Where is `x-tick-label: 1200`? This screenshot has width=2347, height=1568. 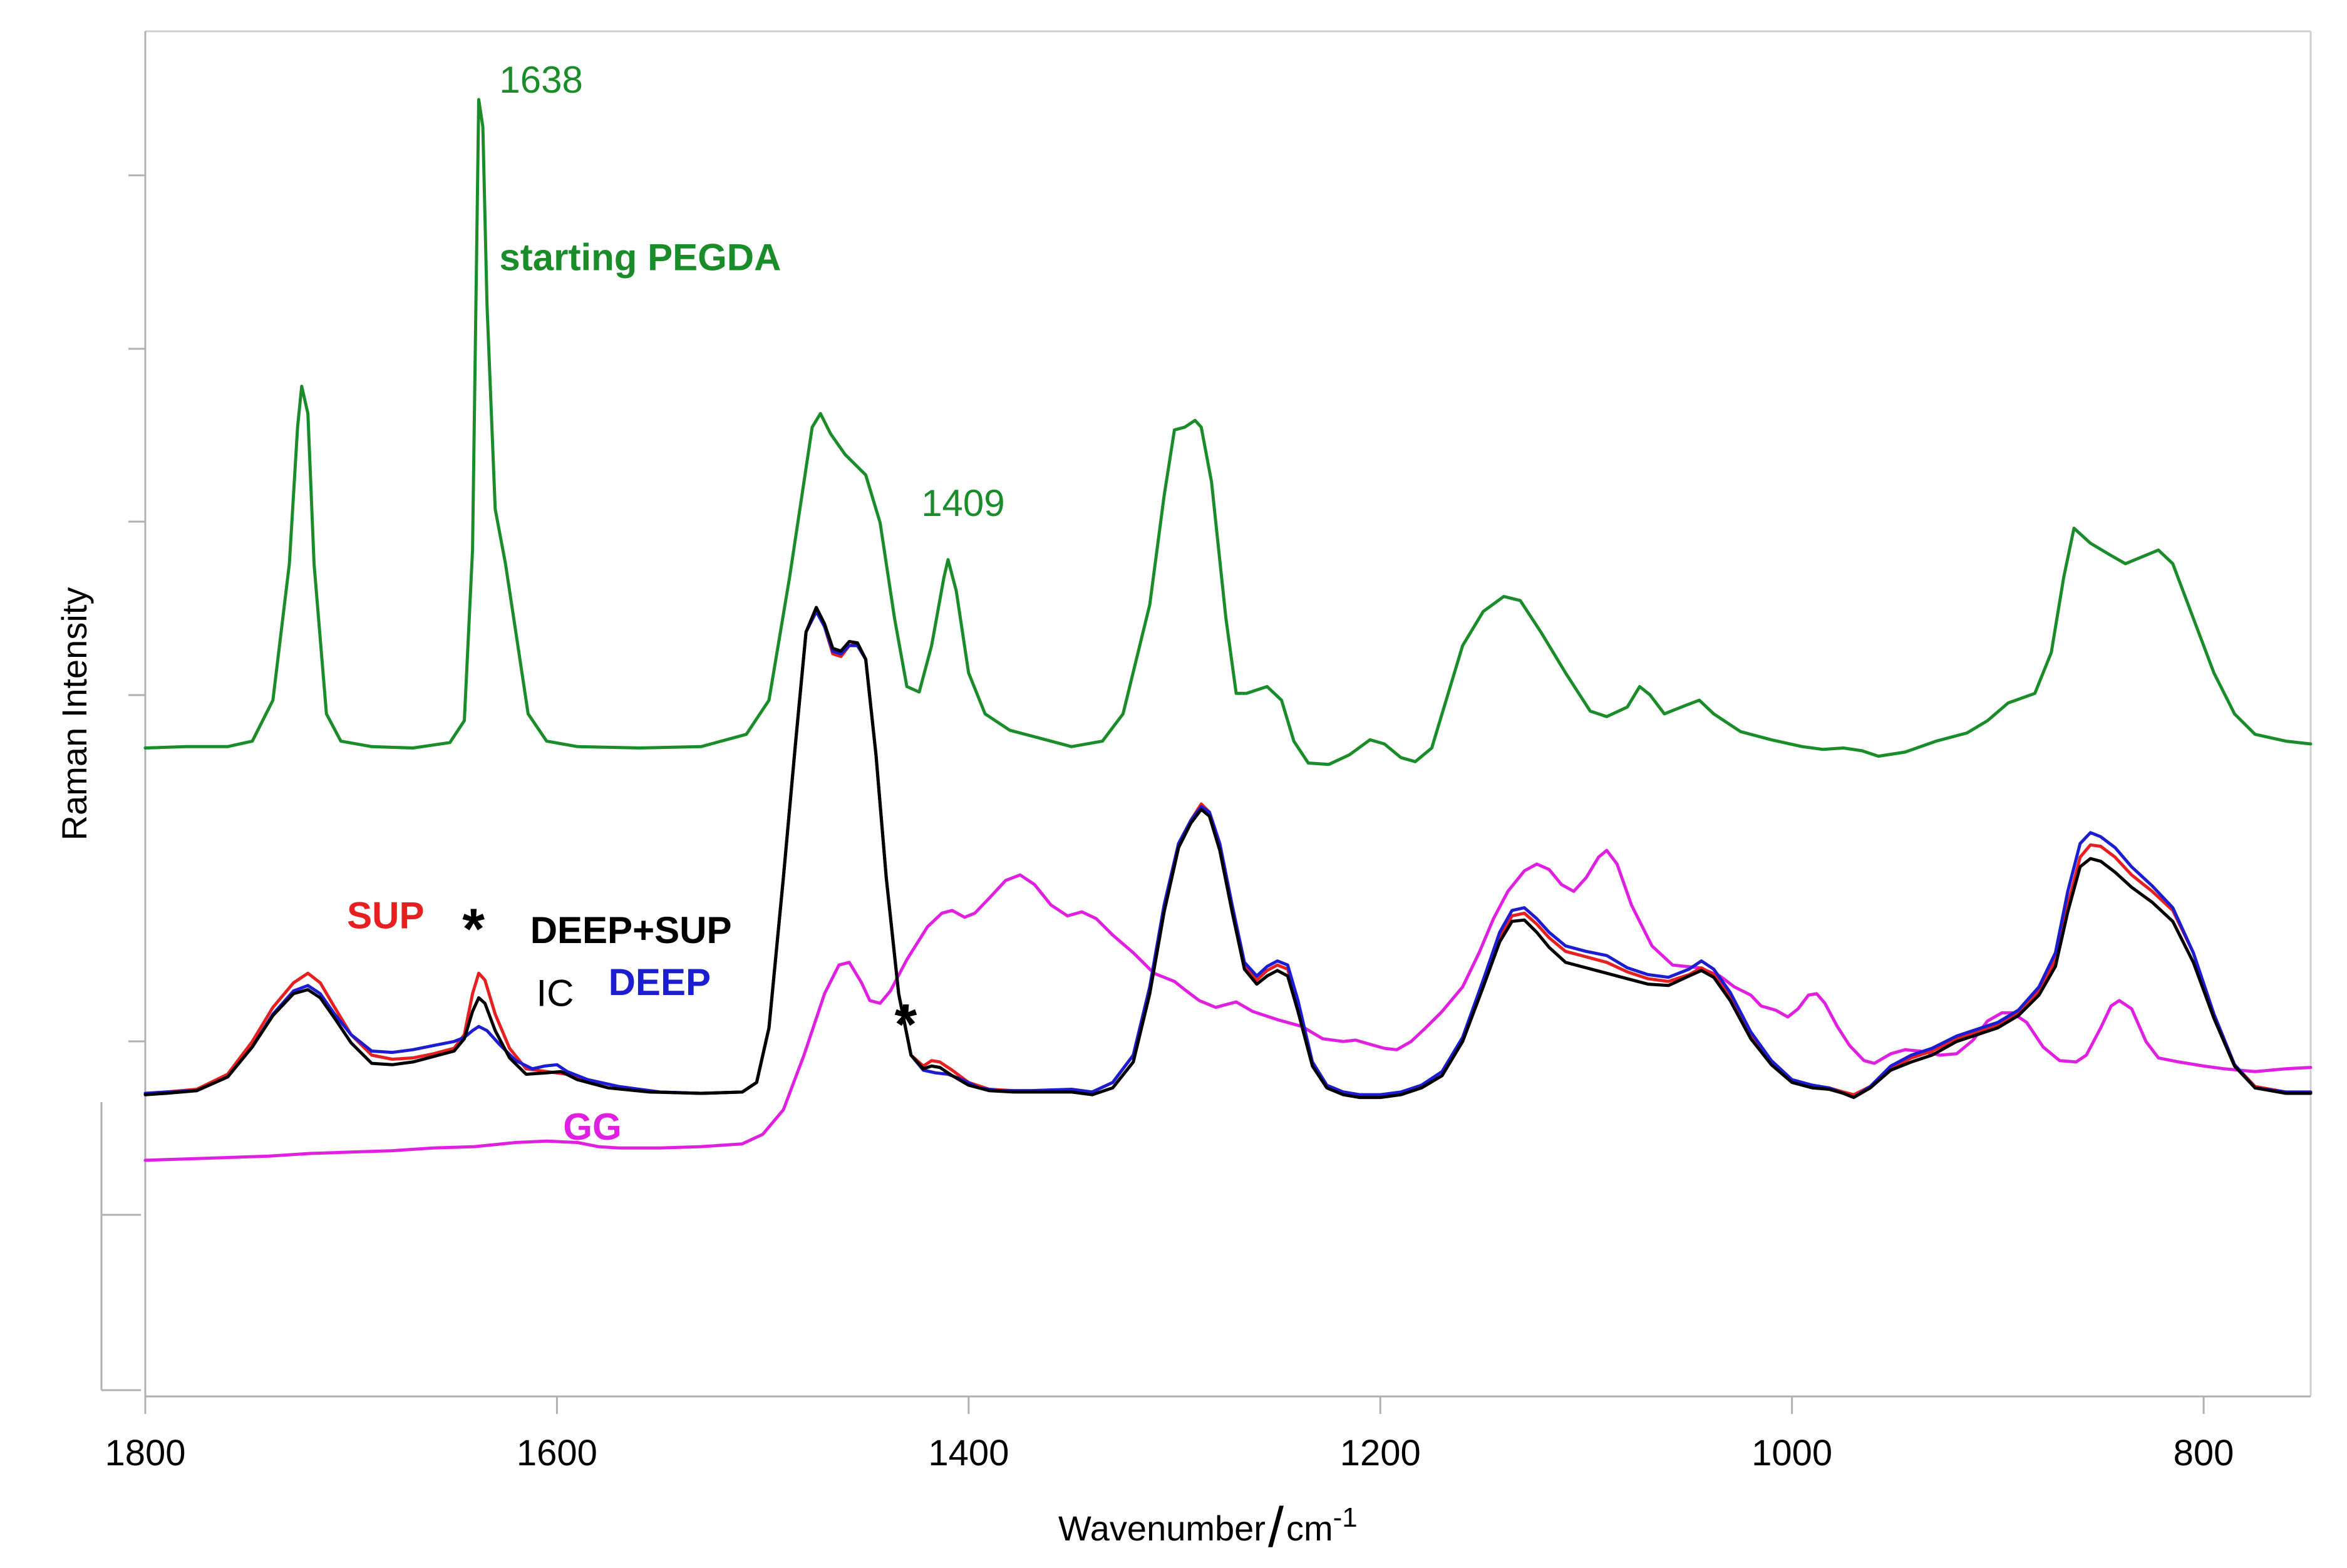
x-tick-label: 1200 is located at coordinates (1381, 1453).